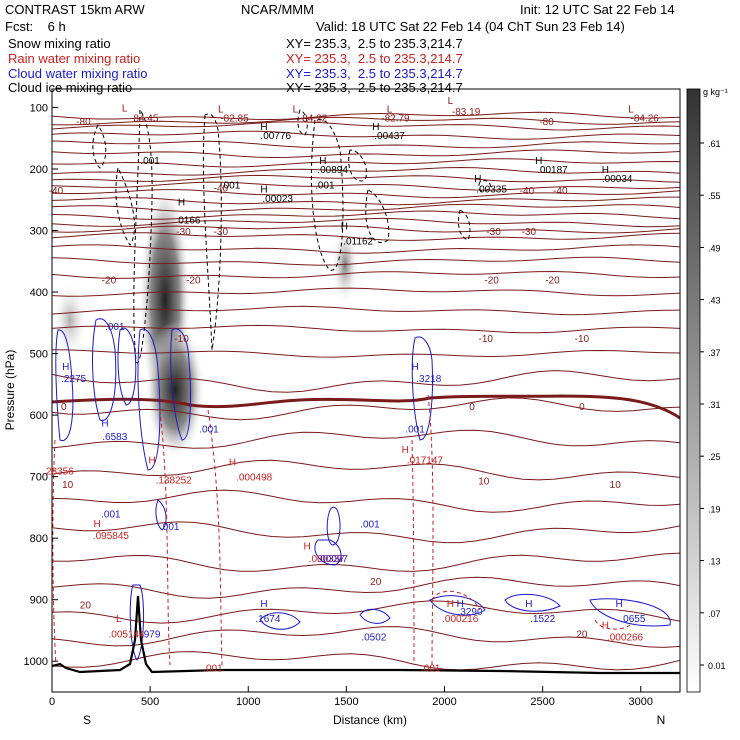  I want to click on extremum-label: .00034, so click(617, 179).